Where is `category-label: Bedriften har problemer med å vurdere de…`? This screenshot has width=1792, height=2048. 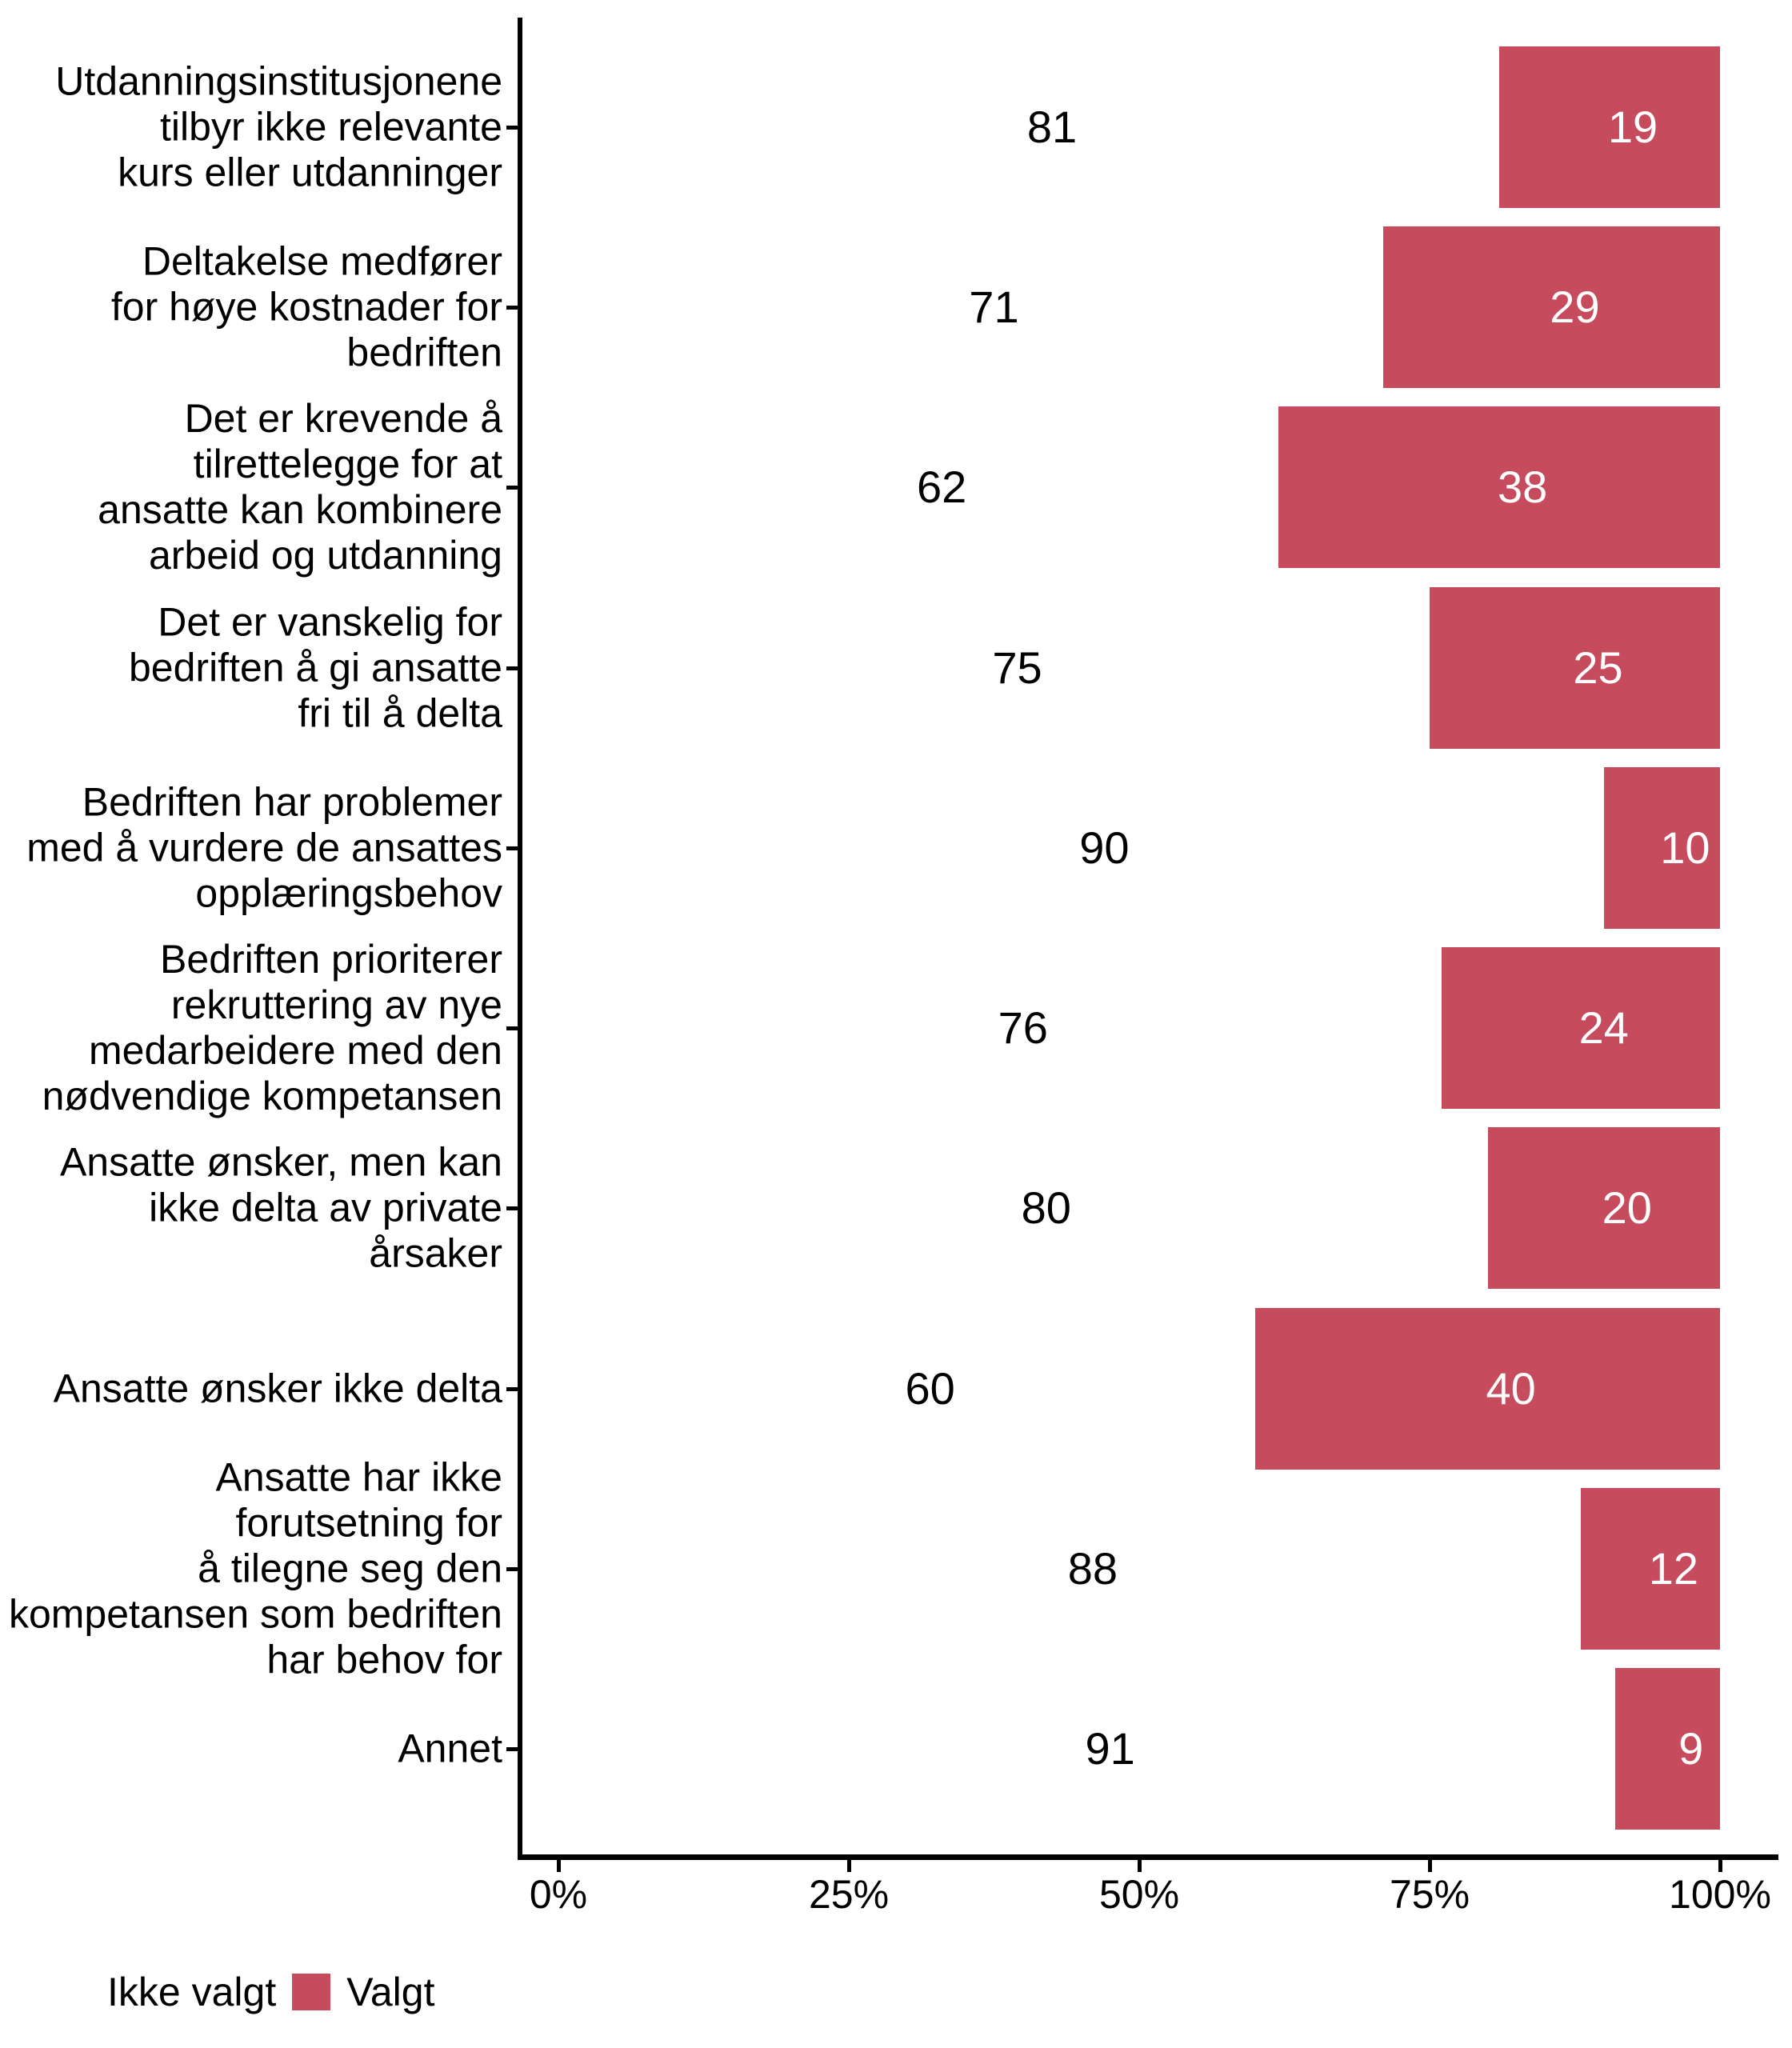
category-label: Bedriften har problemer med å vurdere de… is located at coordinates (264, 847).